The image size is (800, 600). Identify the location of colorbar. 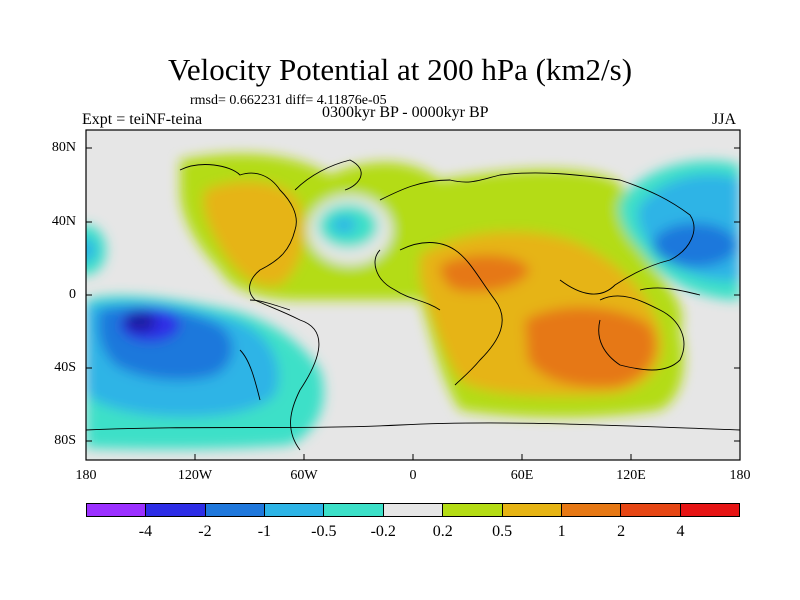
(413, 510).